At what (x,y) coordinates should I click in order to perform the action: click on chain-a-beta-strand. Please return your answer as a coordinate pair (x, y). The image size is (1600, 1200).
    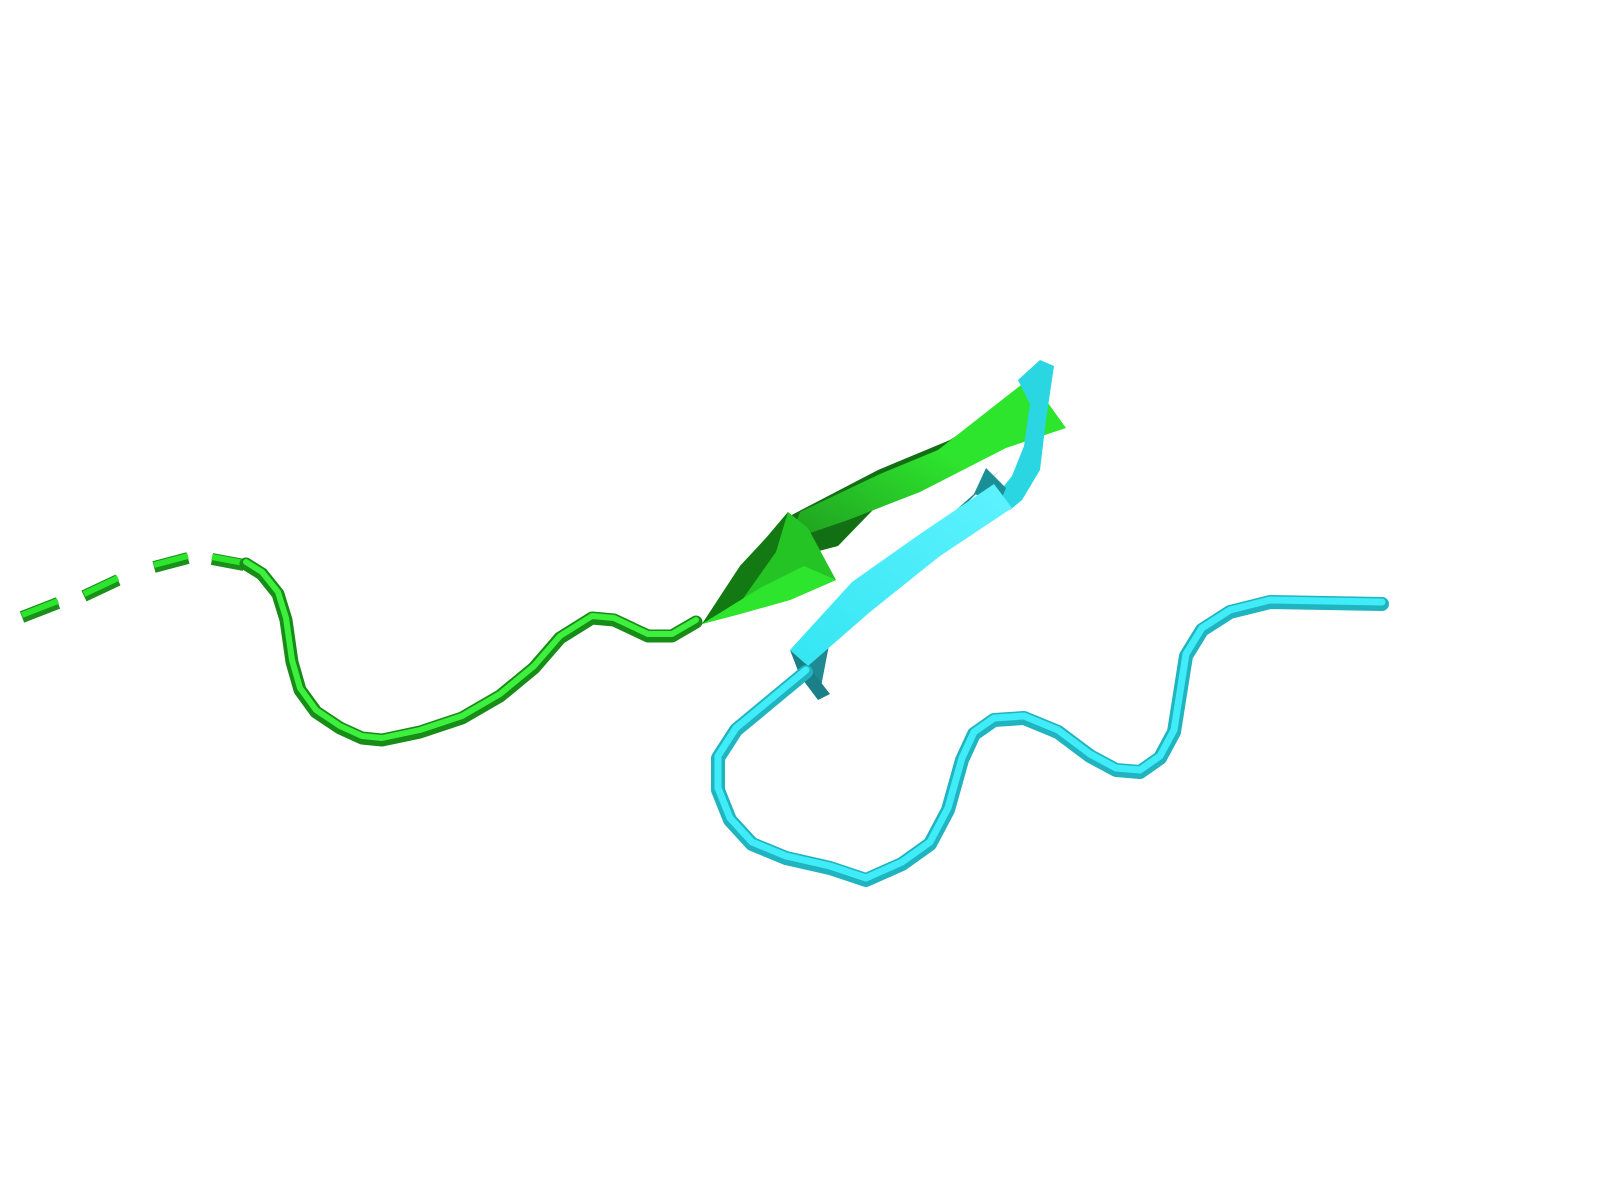
    Looking at the image, I should click on (884, 501).